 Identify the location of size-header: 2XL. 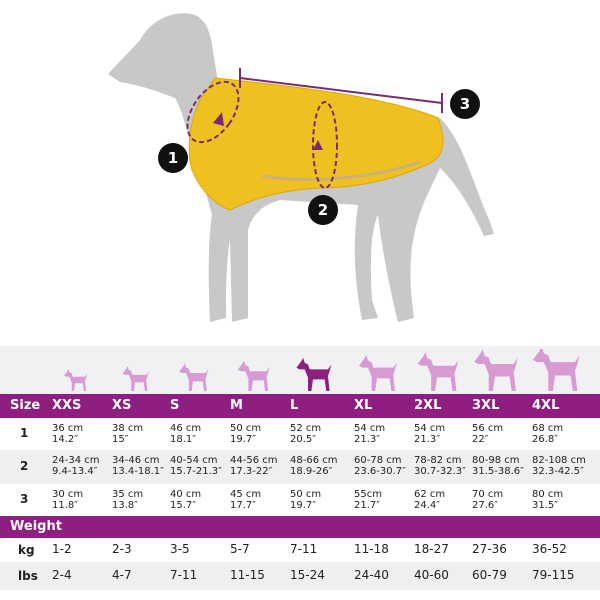
(428, 405).